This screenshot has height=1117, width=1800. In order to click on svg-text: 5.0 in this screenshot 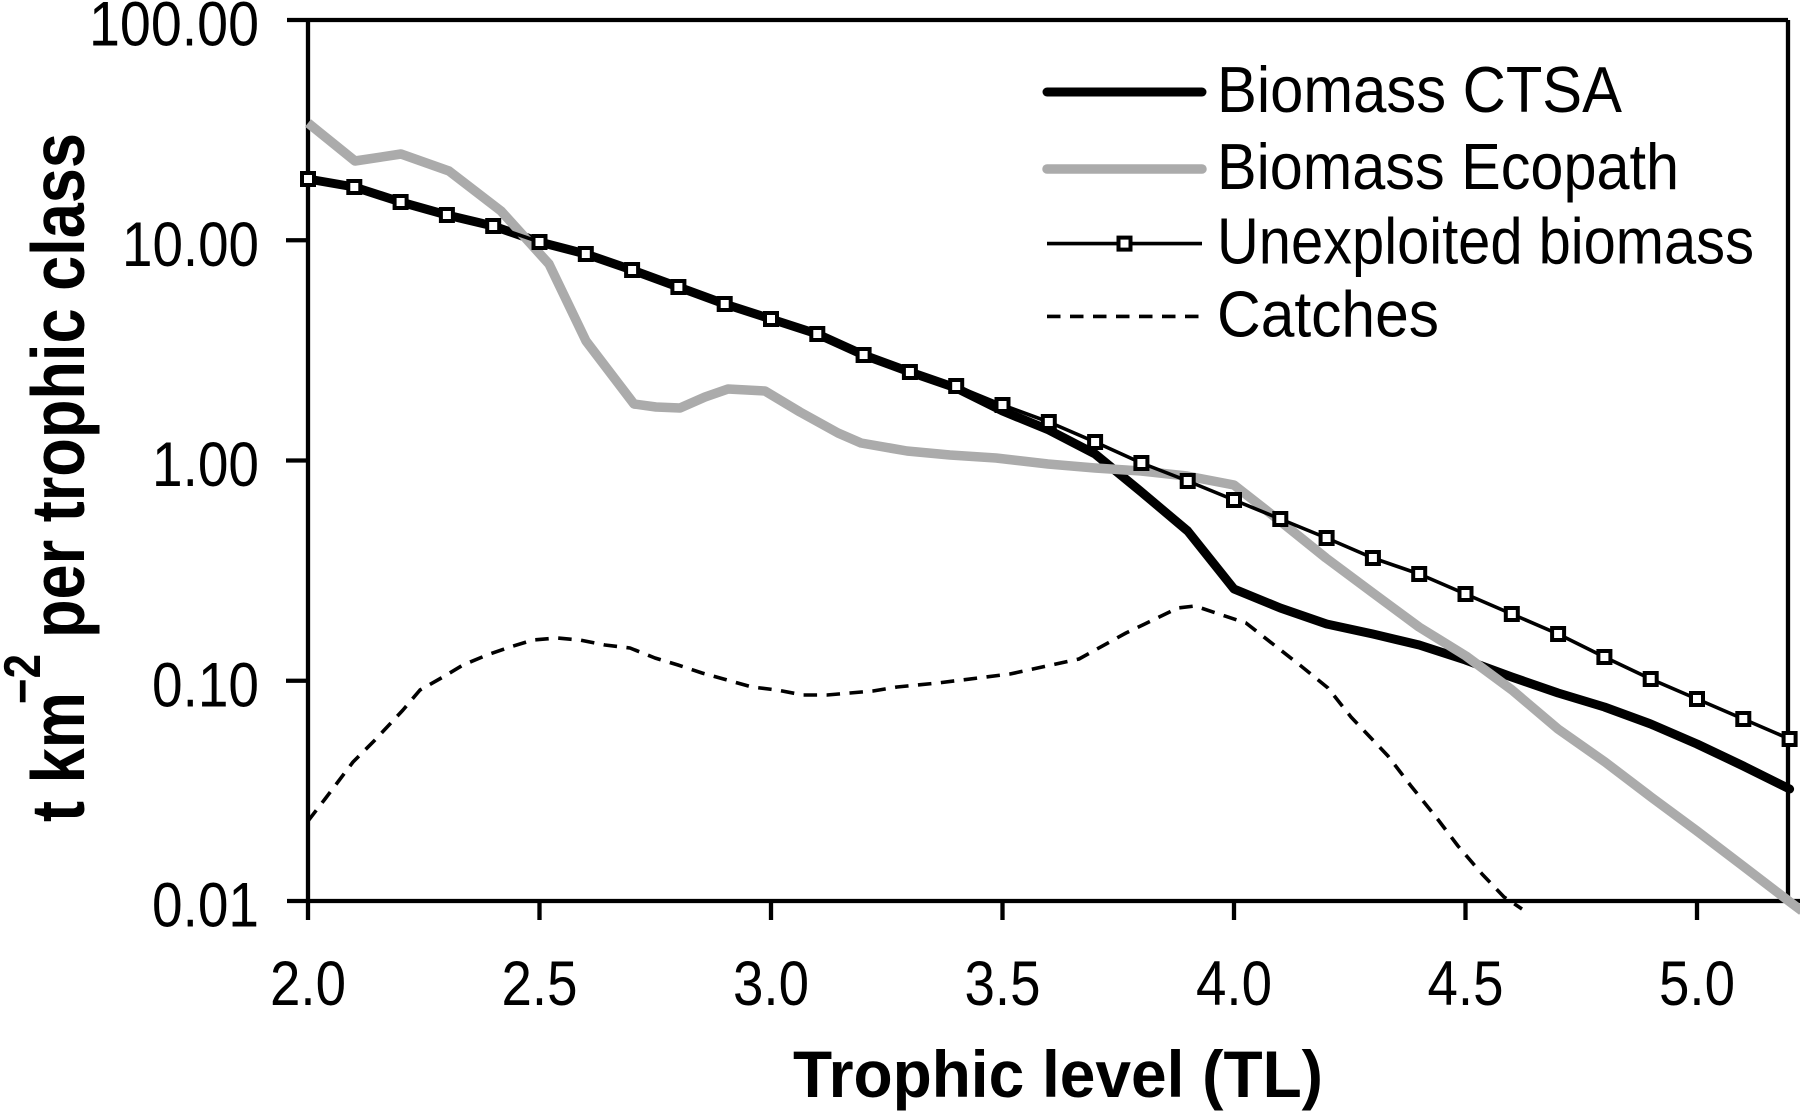, I will do `click(1697, 984)`.